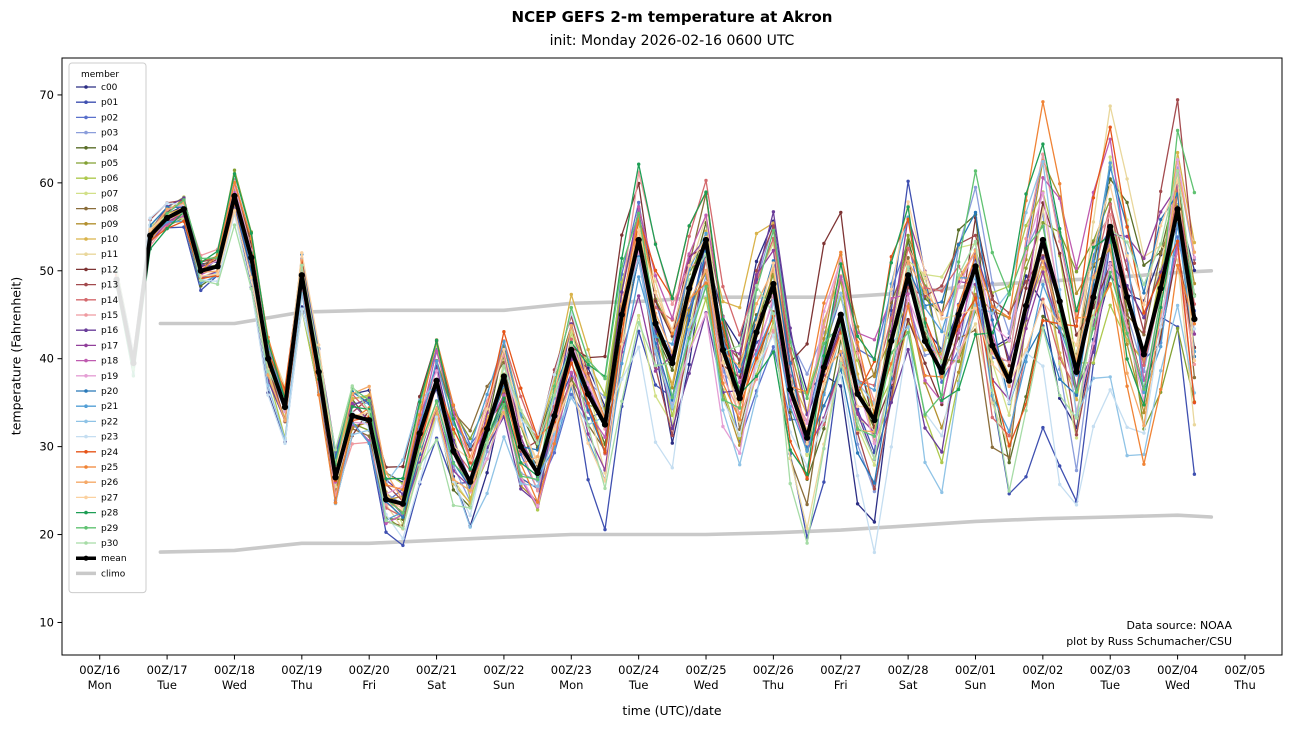 The width and height of the screenshot is (1290, 733). Describe the element at coordinates (46, 95) in the screenshot. I see `y-tick-label: 70` at that location.